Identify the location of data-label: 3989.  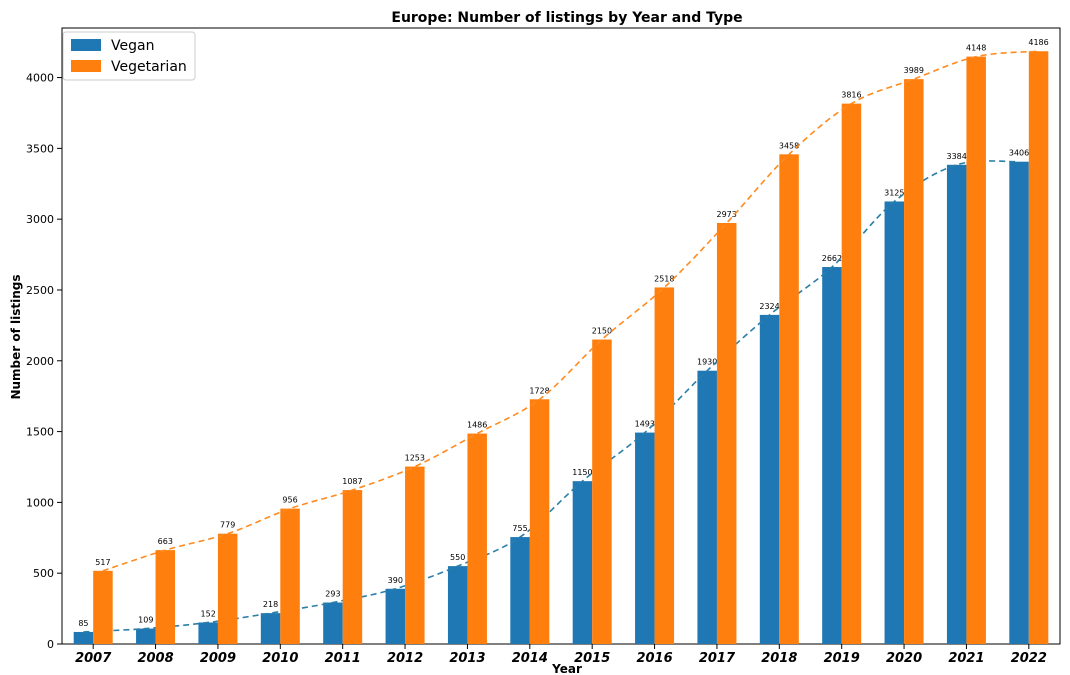
(914, 70).